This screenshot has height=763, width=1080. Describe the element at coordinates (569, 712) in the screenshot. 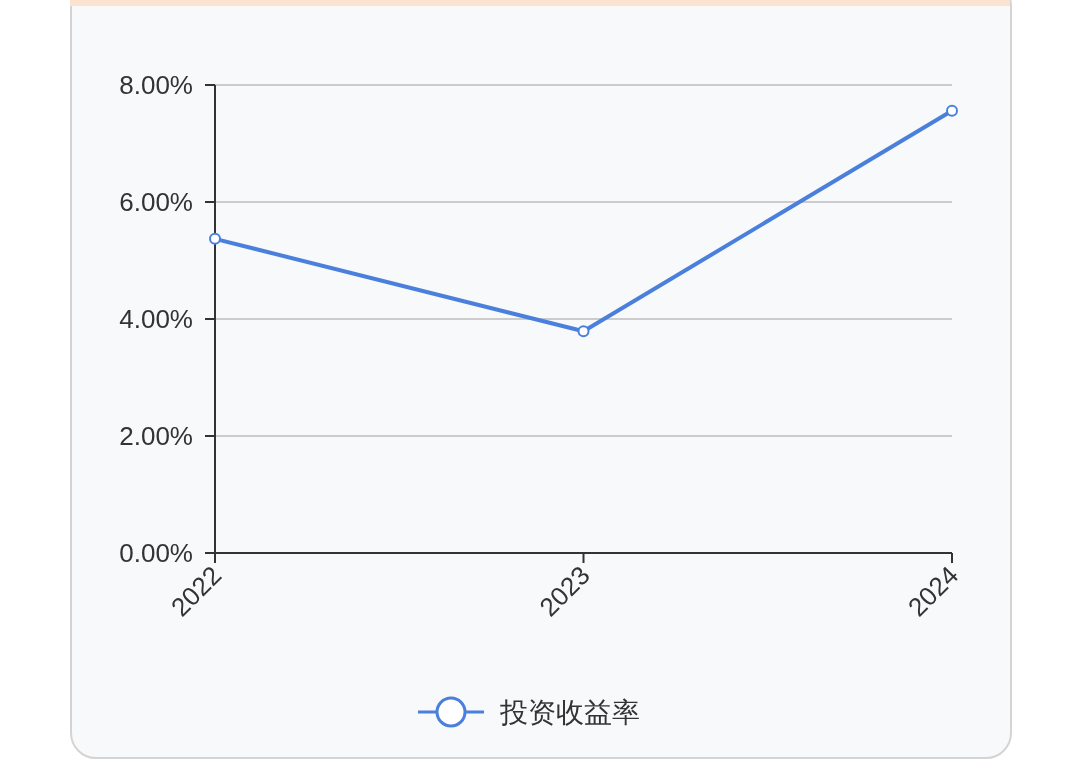

I see `legend-label: 投资收益率` at that location.